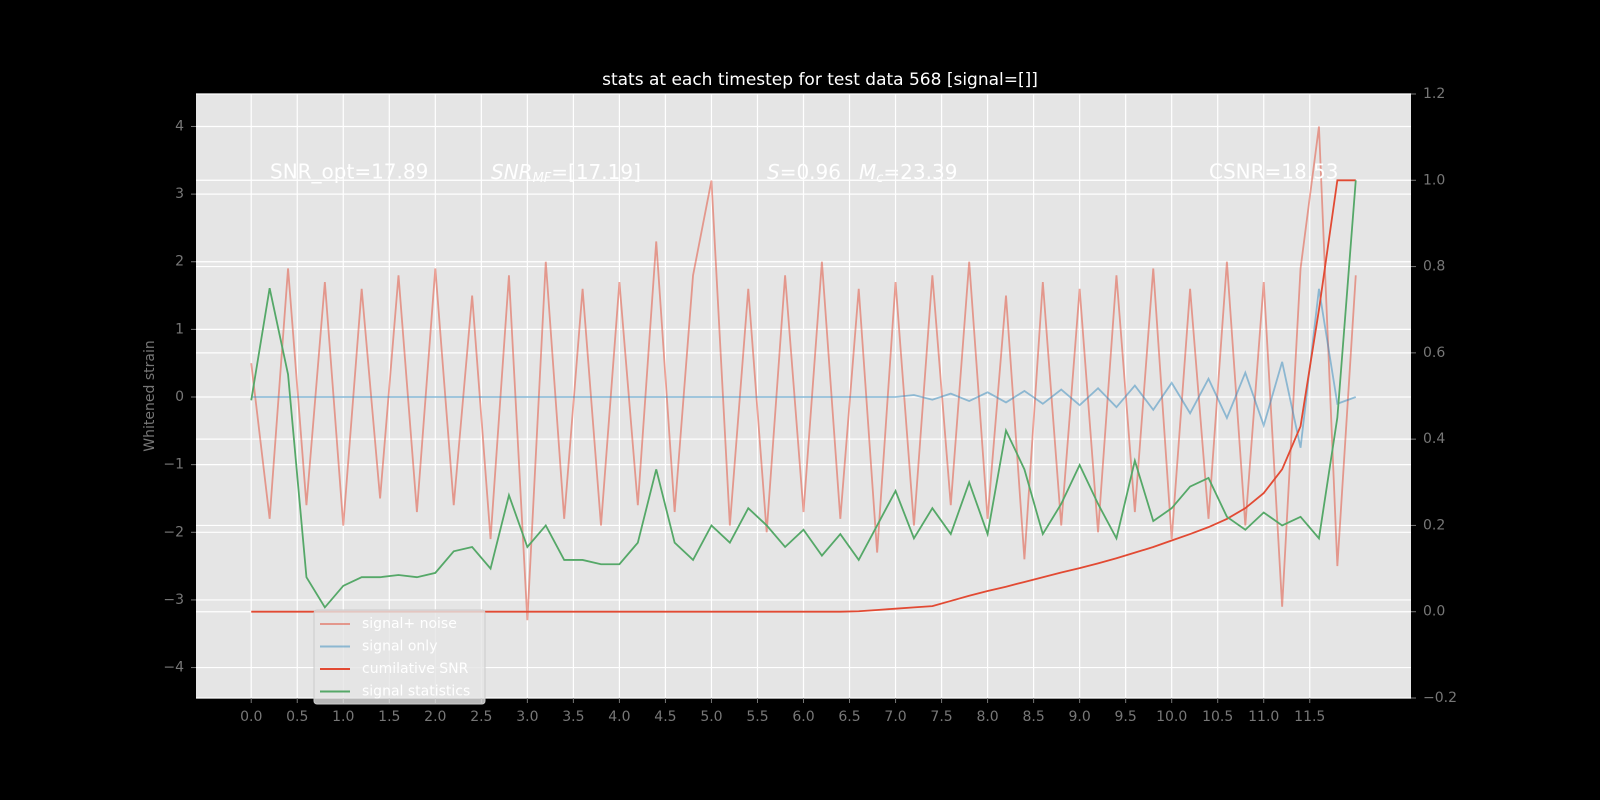 Image resolution: width=1600 pixels, height=800 pixels. I want to click on x-tick-label: 10.0, so click(1171, 717).